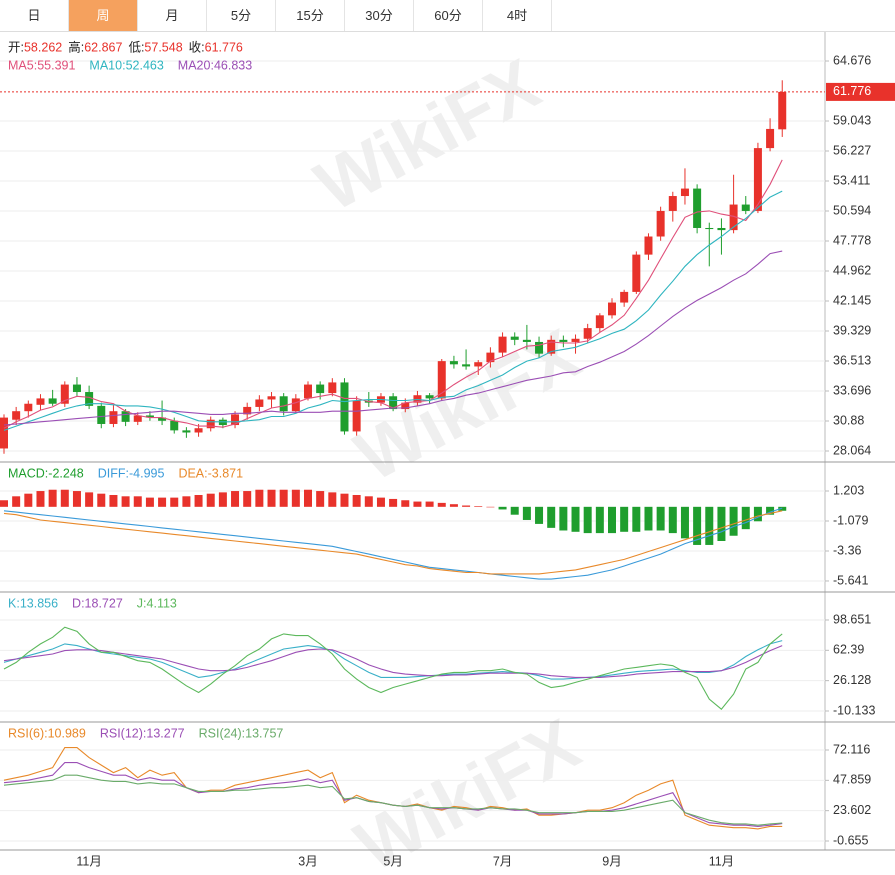 Image resolution: width=895 pixels, height=875 pixels. Describe the element at coordinates (172, 15) in the screenshot. I see `tab: 月` at that location.